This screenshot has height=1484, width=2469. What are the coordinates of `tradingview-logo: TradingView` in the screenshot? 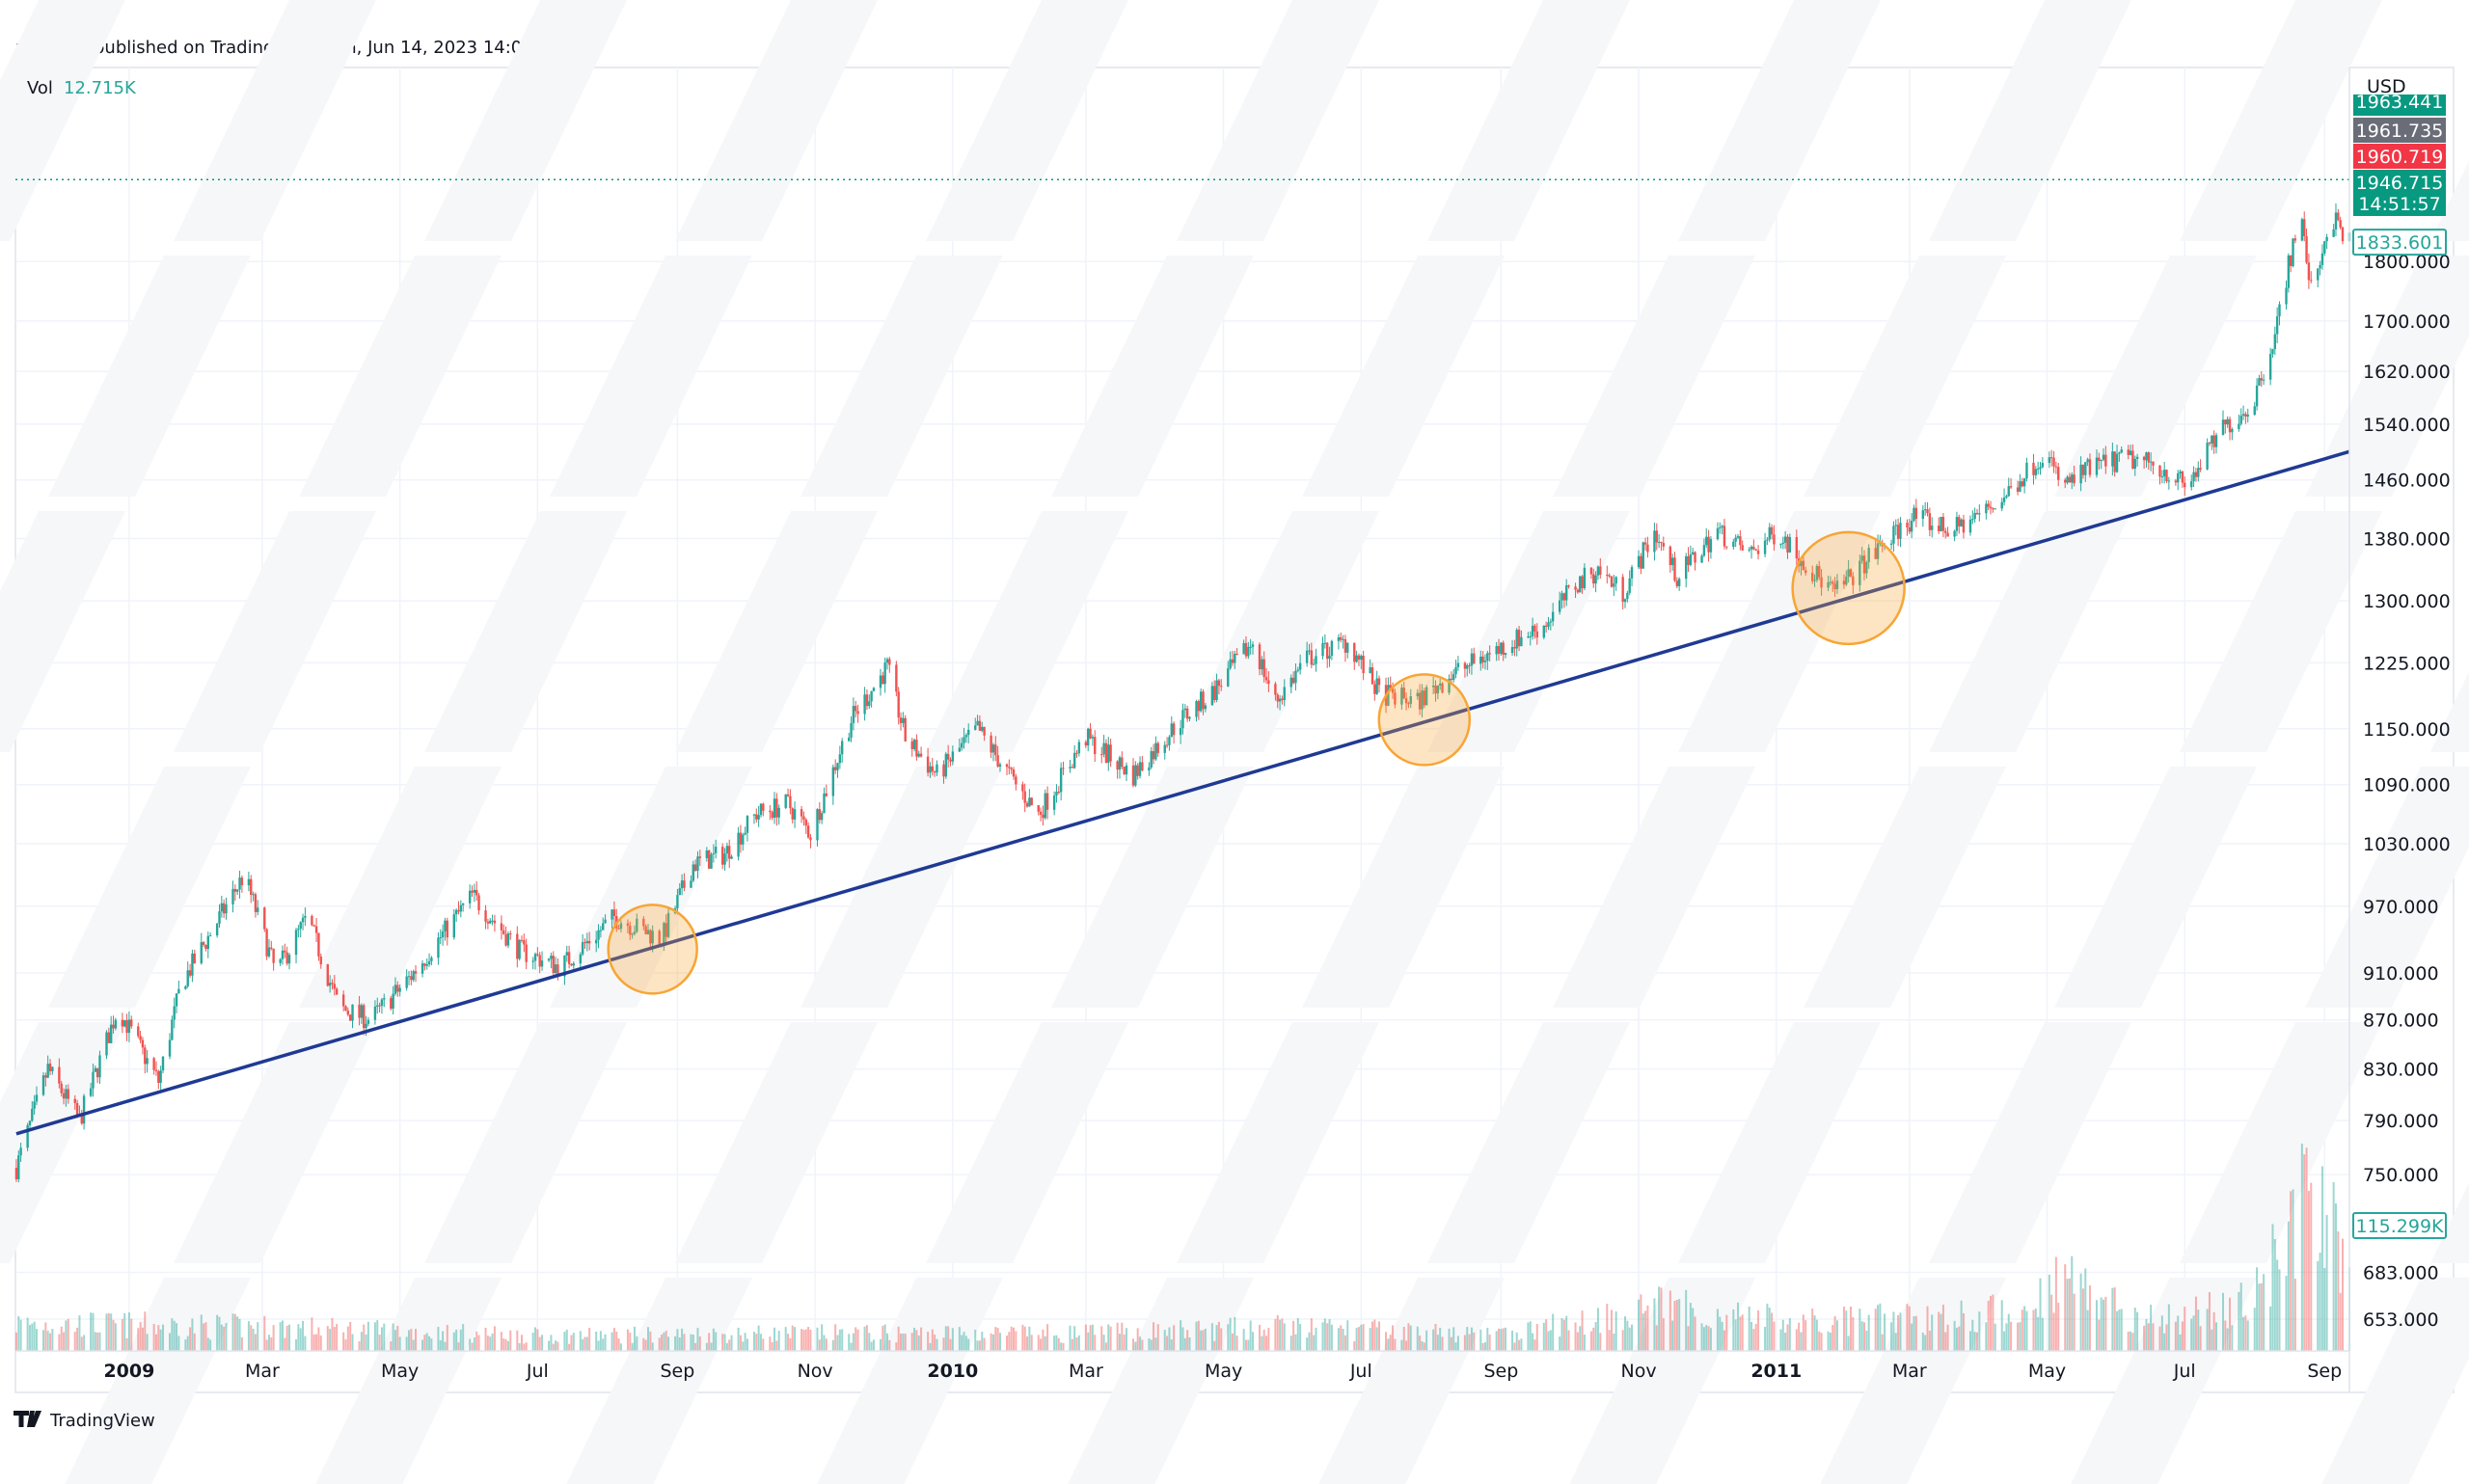 It's located at (84, 1421).